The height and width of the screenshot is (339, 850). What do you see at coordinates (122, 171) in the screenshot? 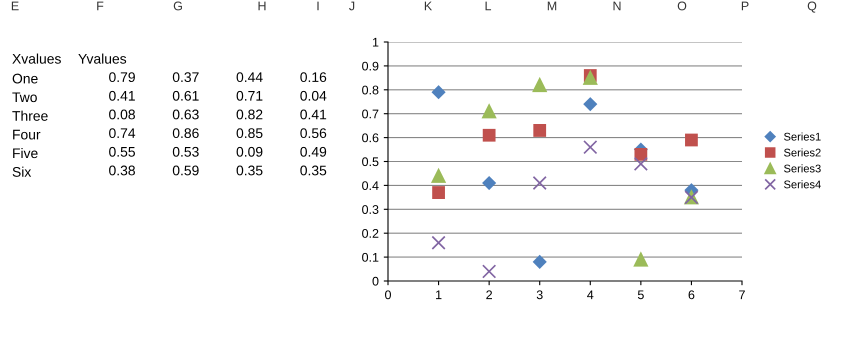
I see `data-label: 0.38` at bounding box center [122, 171].